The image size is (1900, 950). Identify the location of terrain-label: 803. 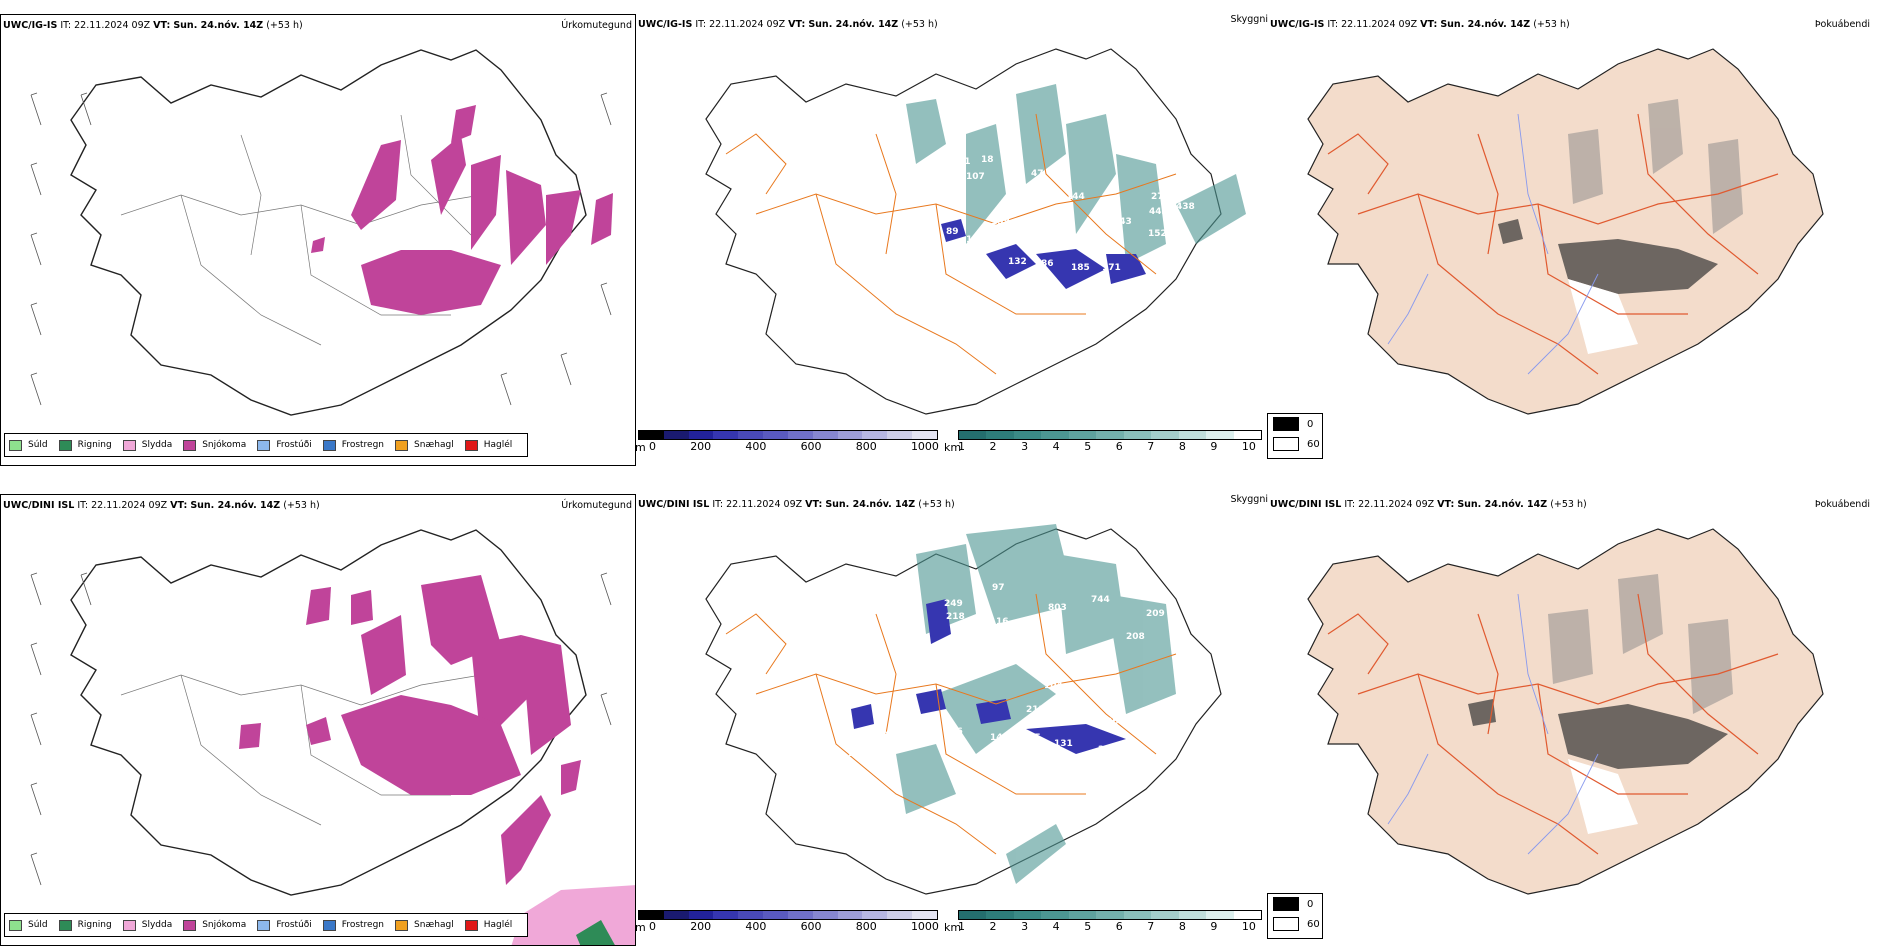
(1057, 608).